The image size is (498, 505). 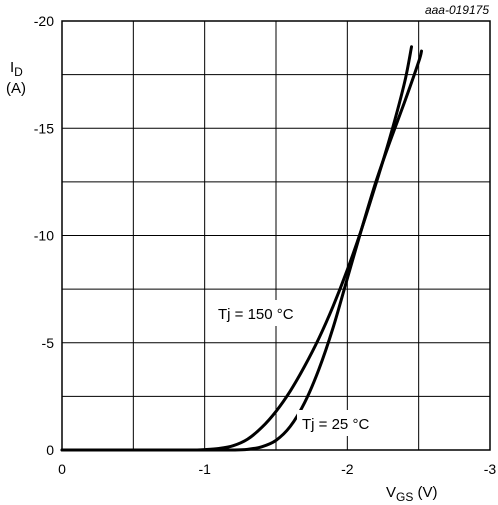 What do you see at coordinates (335, 424) in the screenshot?
I see `curve-label-25c: Tj = 25 °C` at bounding box center [335, 424].